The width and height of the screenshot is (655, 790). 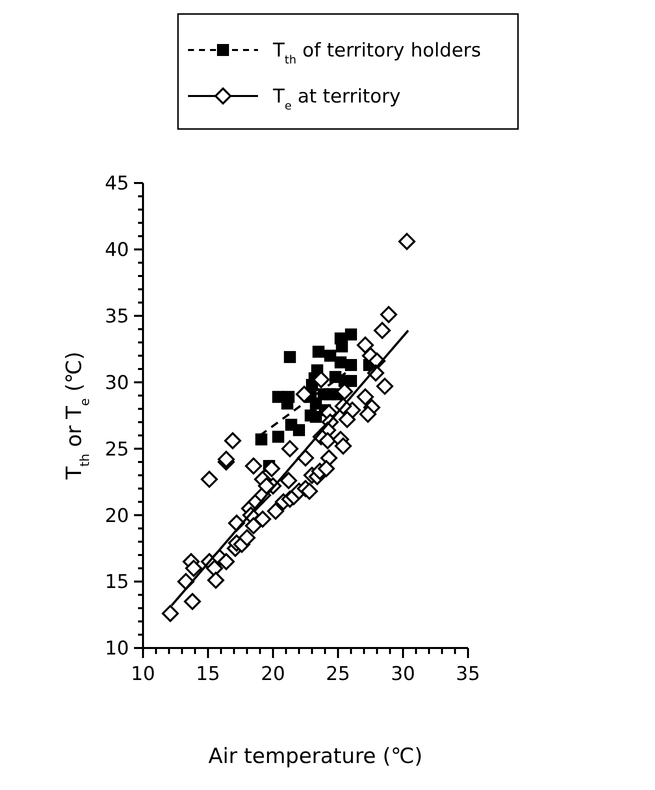 I want to click on x-tick-label: 10, so click(x=143, y=674).